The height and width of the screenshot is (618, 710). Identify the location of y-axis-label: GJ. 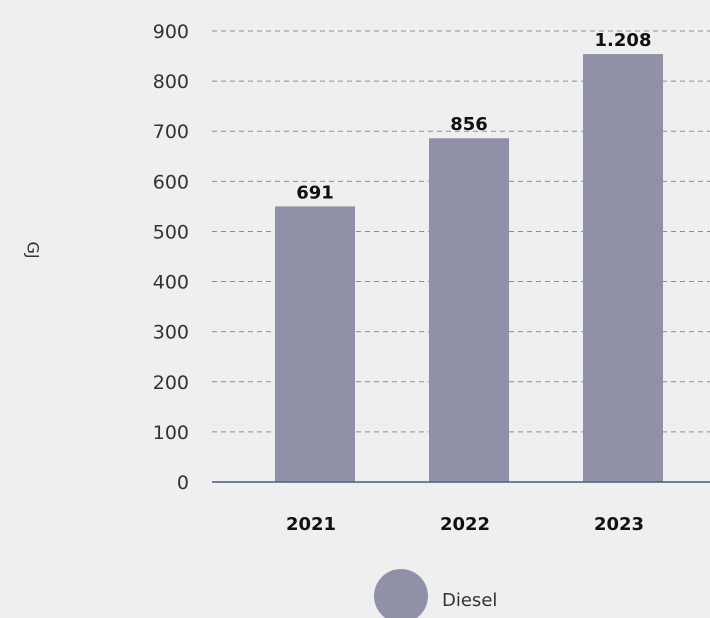
(33, 249).